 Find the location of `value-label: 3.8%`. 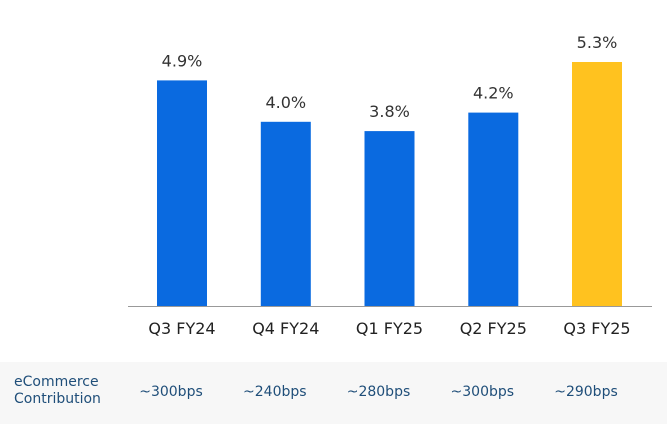

value-label: 3.8% is located at coordinates (389, 111).